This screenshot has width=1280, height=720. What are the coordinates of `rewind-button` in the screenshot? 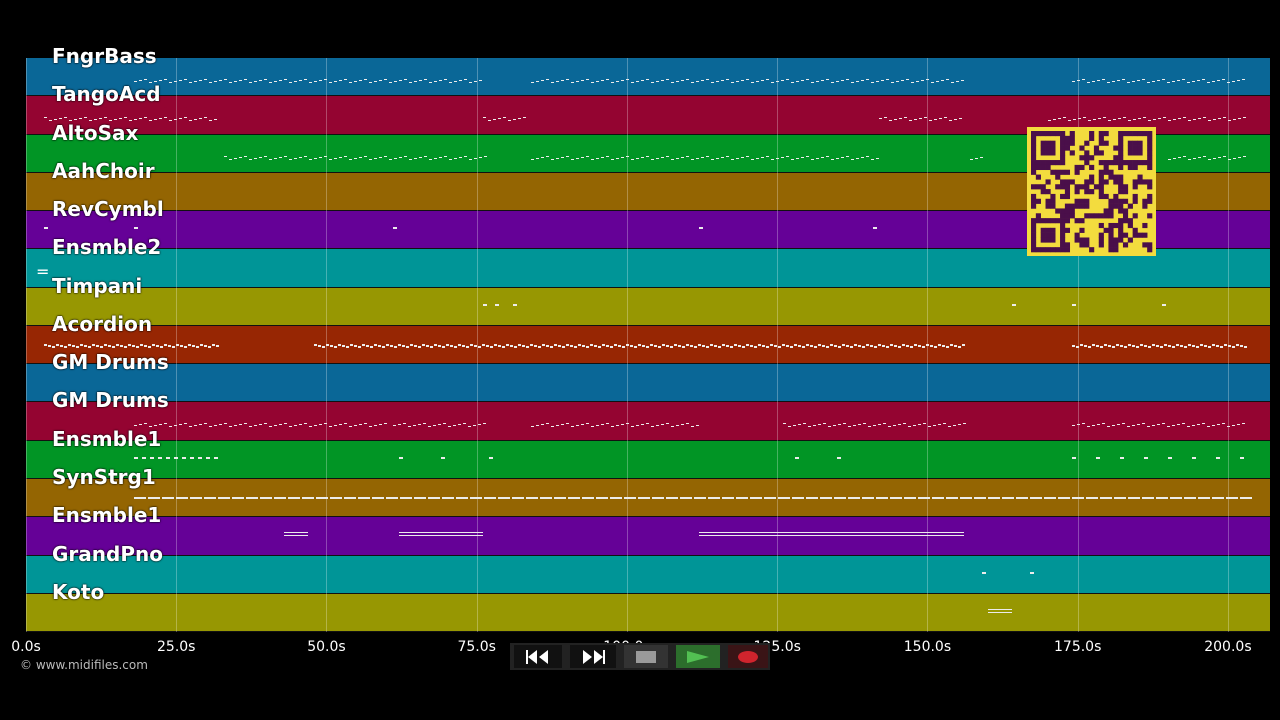 It's located at (538, 656).